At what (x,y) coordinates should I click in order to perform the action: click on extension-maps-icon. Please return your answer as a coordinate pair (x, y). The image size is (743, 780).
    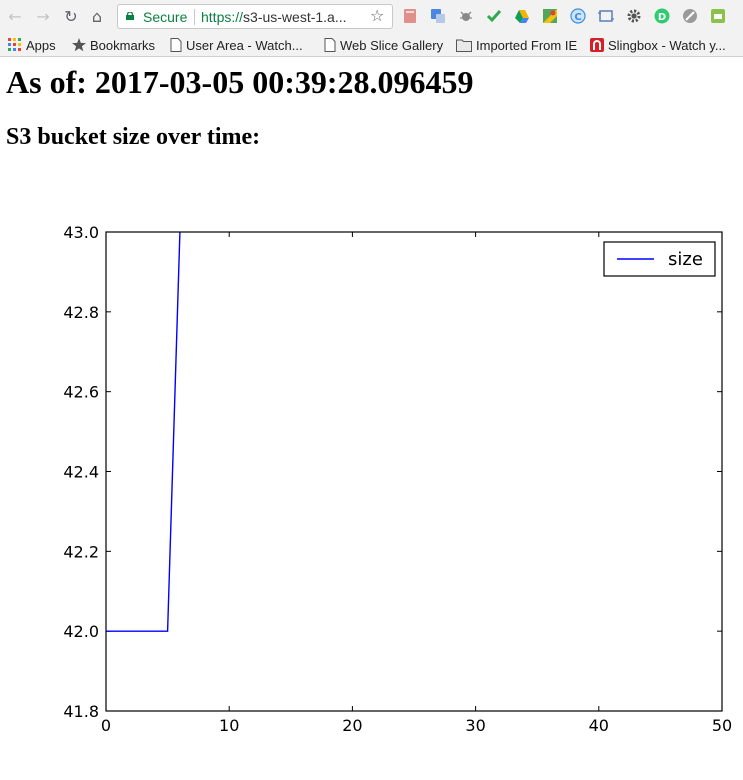
    Looking at the image, I should click on (550, 16).